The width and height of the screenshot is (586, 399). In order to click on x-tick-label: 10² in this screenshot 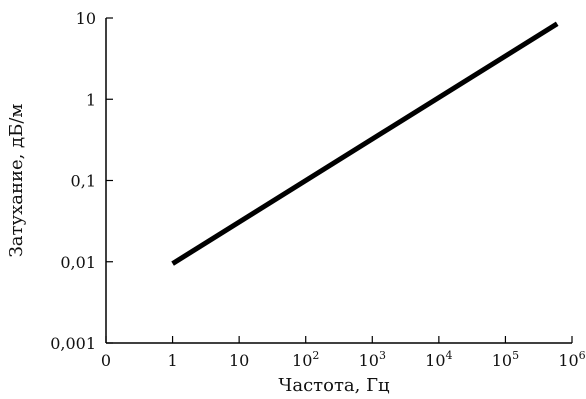, I will do `click(305, 359)`.